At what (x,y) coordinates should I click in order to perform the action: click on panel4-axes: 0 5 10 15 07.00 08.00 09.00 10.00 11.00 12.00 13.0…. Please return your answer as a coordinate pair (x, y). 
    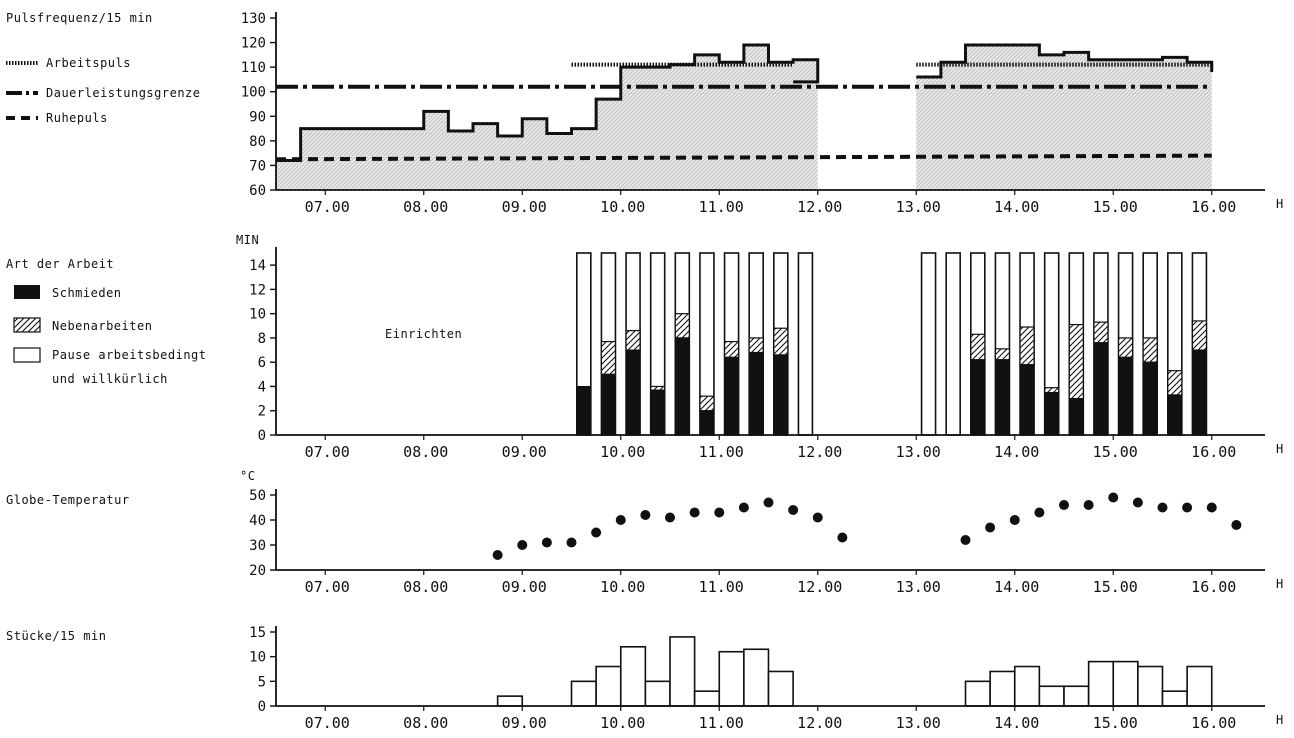
    Looking at the image, I should click on (766, 678).